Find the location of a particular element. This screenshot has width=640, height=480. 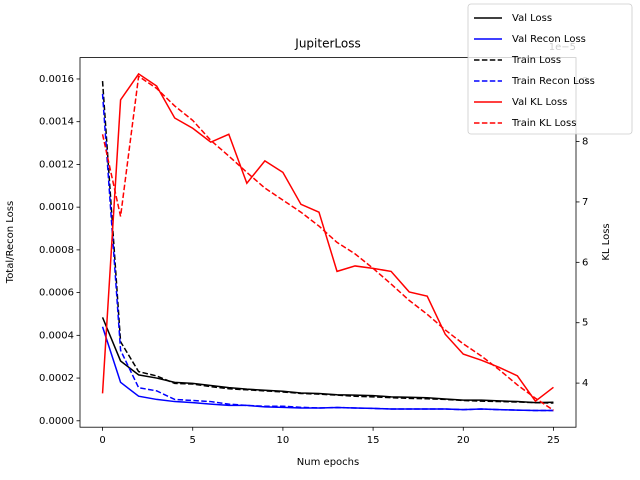

y2-tick-label: 6 is located at coordinates (585, 262).